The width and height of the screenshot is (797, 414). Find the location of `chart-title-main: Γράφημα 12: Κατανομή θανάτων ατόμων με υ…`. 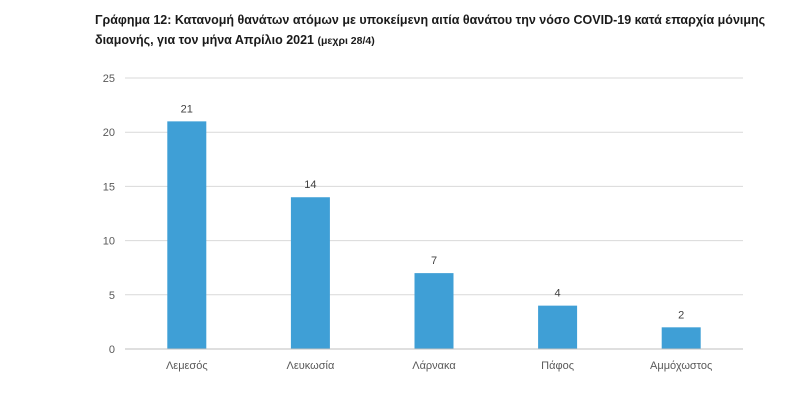

chart-title-main: Γράφημα 12: Κατανομή θανάτων ατόμων με υ… is located at coordinates (430, 30).